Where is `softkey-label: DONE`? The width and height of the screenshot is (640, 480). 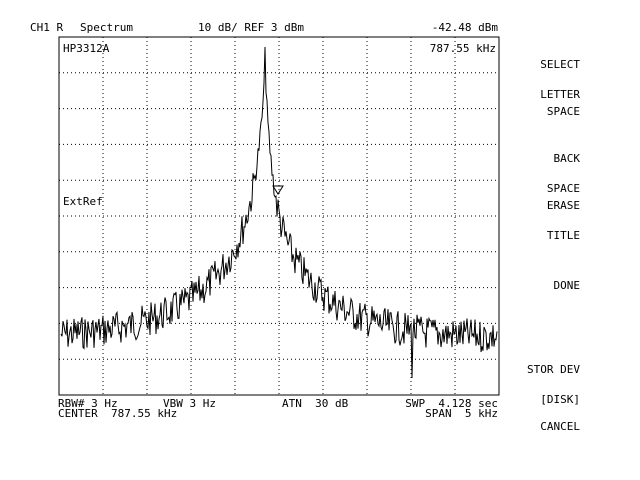
softkey-label: DONE is located at coordinates (567, 285).